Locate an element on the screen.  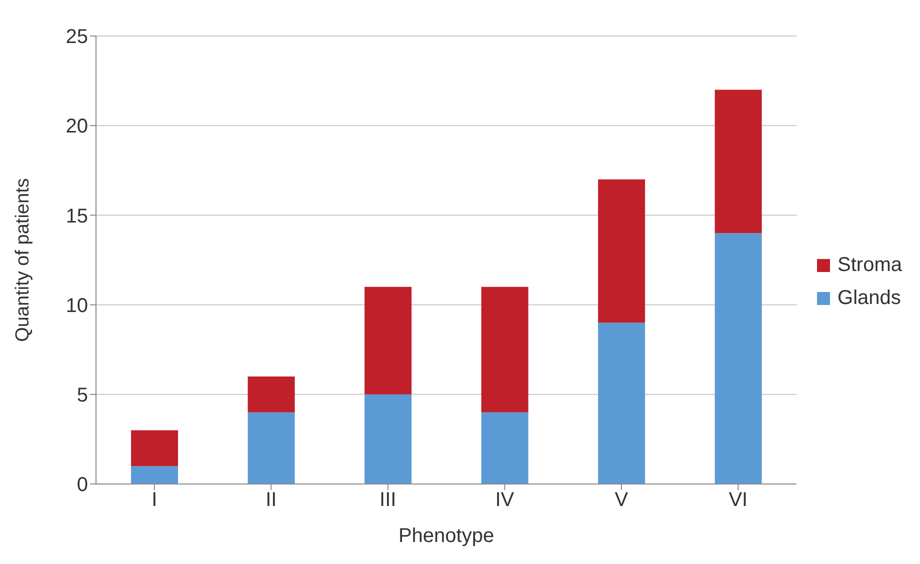
y-tick-label: 25 is located at coordinates (77, 37).